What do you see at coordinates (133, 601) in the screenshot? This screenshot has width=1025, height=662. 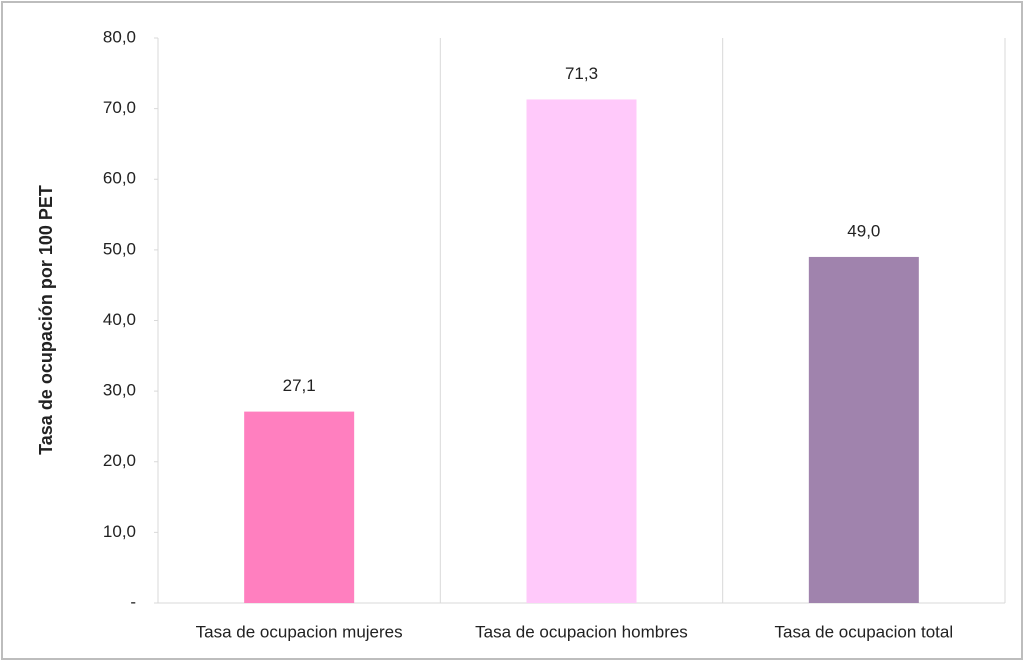 I see `y-tick-label: -` at bounding box center [133, 601].